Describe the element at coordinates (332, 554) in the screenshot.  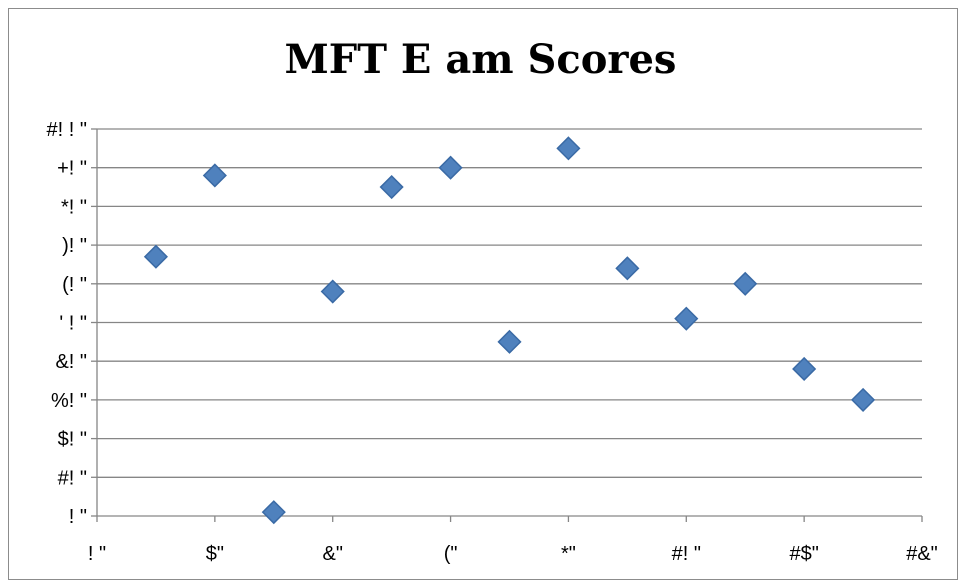
I see `x-tick-label: &"` at that location.